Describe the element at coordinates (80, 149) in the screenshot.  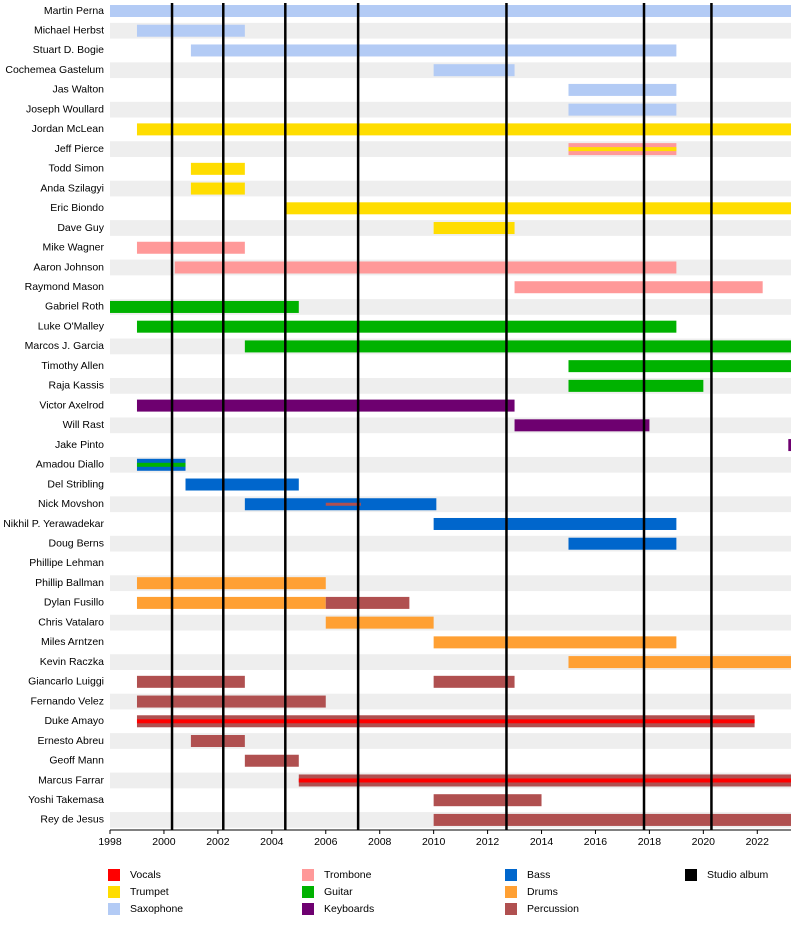
I see `member-label: Jeff Pierce` at that location.